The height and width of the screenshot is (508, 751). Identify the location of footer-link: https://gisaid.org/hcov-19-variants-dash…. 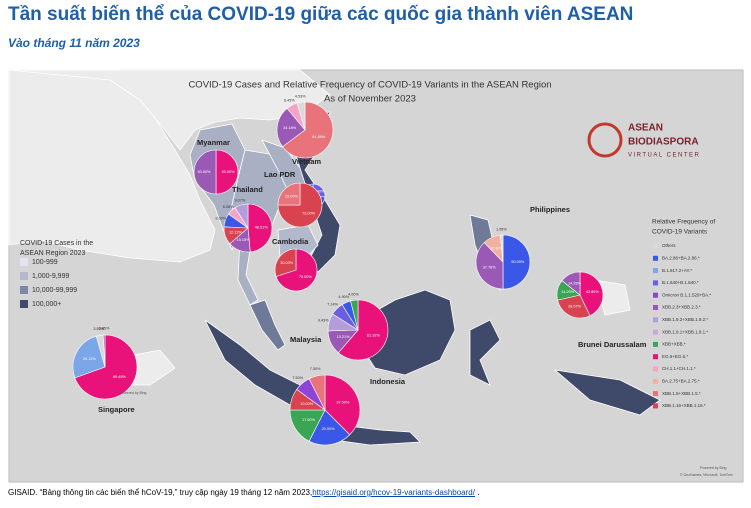
(393, 492).